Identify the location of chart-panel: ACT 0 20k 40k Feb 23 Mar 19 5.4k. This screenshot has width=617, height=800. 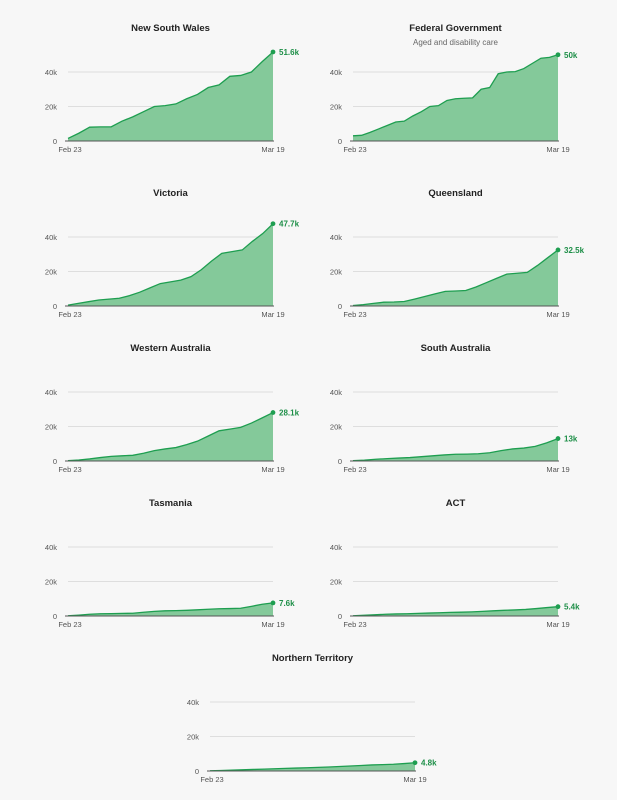
(447, 557).